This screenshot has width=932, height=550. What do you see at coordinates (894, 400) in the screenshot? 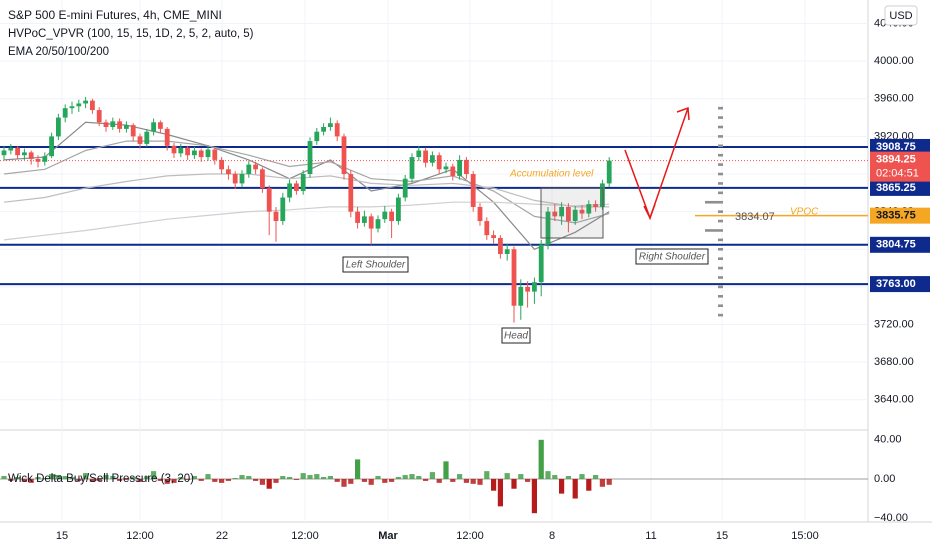
I see `y-tick-label: 3640.00` at bounding box center [894, 400].